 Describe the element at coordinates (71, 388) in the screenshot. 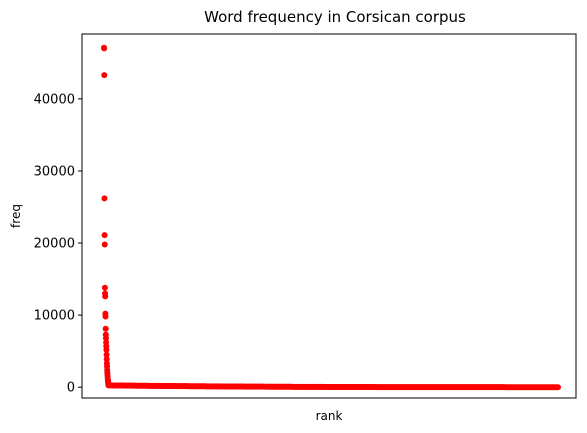

I see `y-tick-label: 0` at that location.